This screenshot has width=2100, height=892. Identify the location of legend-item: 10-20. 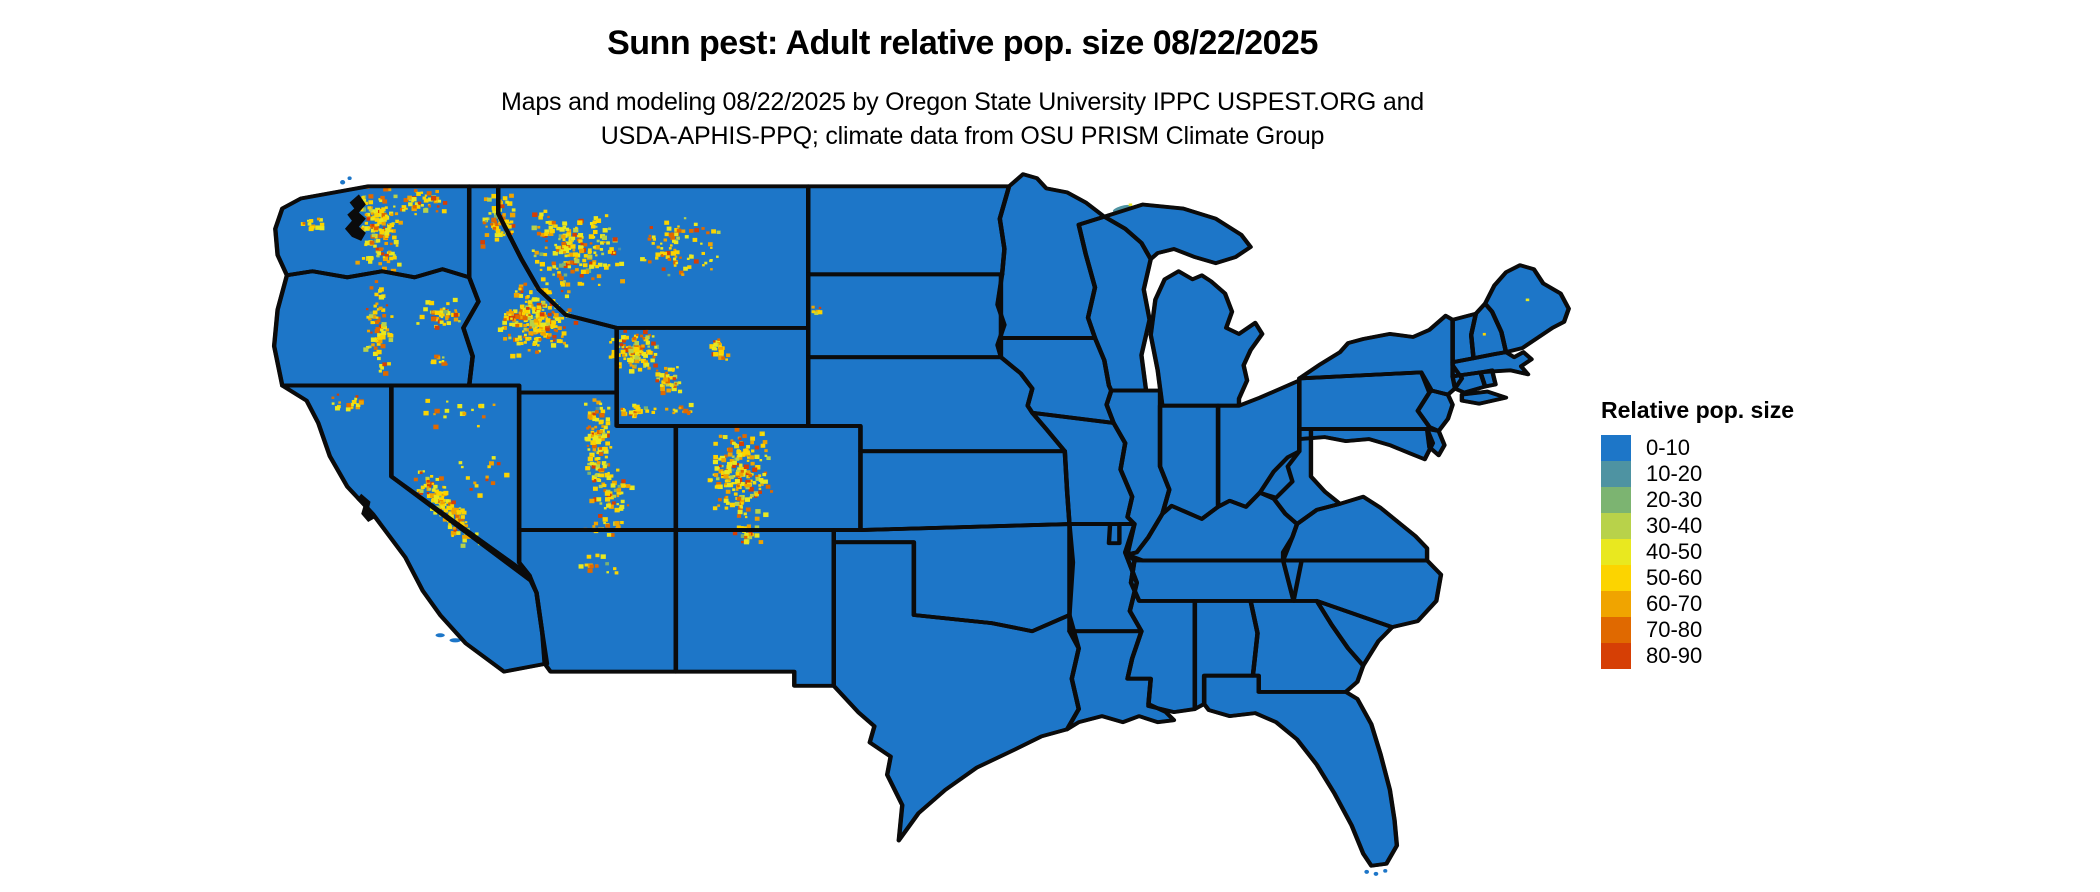
(1697, 474).